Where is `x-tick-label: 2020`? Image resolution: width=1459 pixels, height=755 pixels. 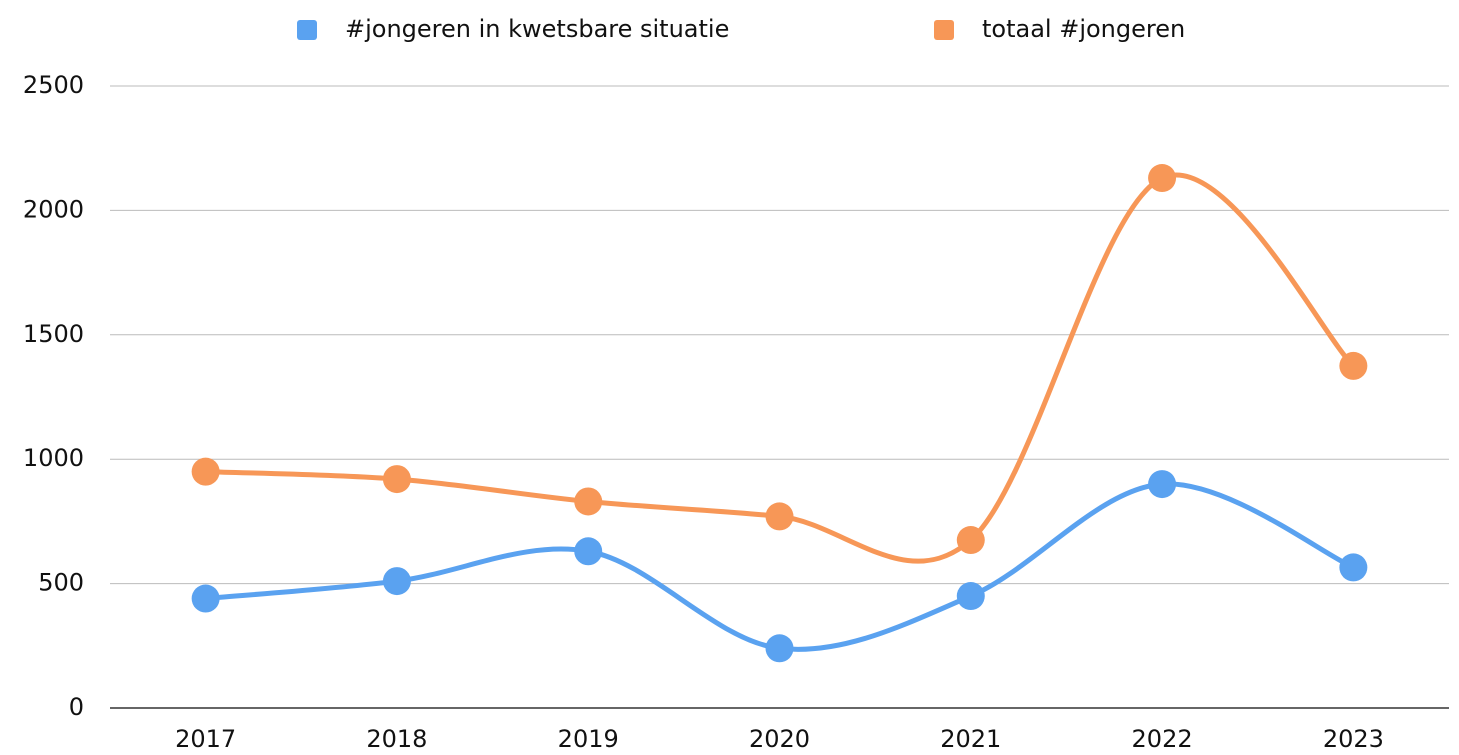
x-tick-label: 2020 is located at coordinates (779, 739).